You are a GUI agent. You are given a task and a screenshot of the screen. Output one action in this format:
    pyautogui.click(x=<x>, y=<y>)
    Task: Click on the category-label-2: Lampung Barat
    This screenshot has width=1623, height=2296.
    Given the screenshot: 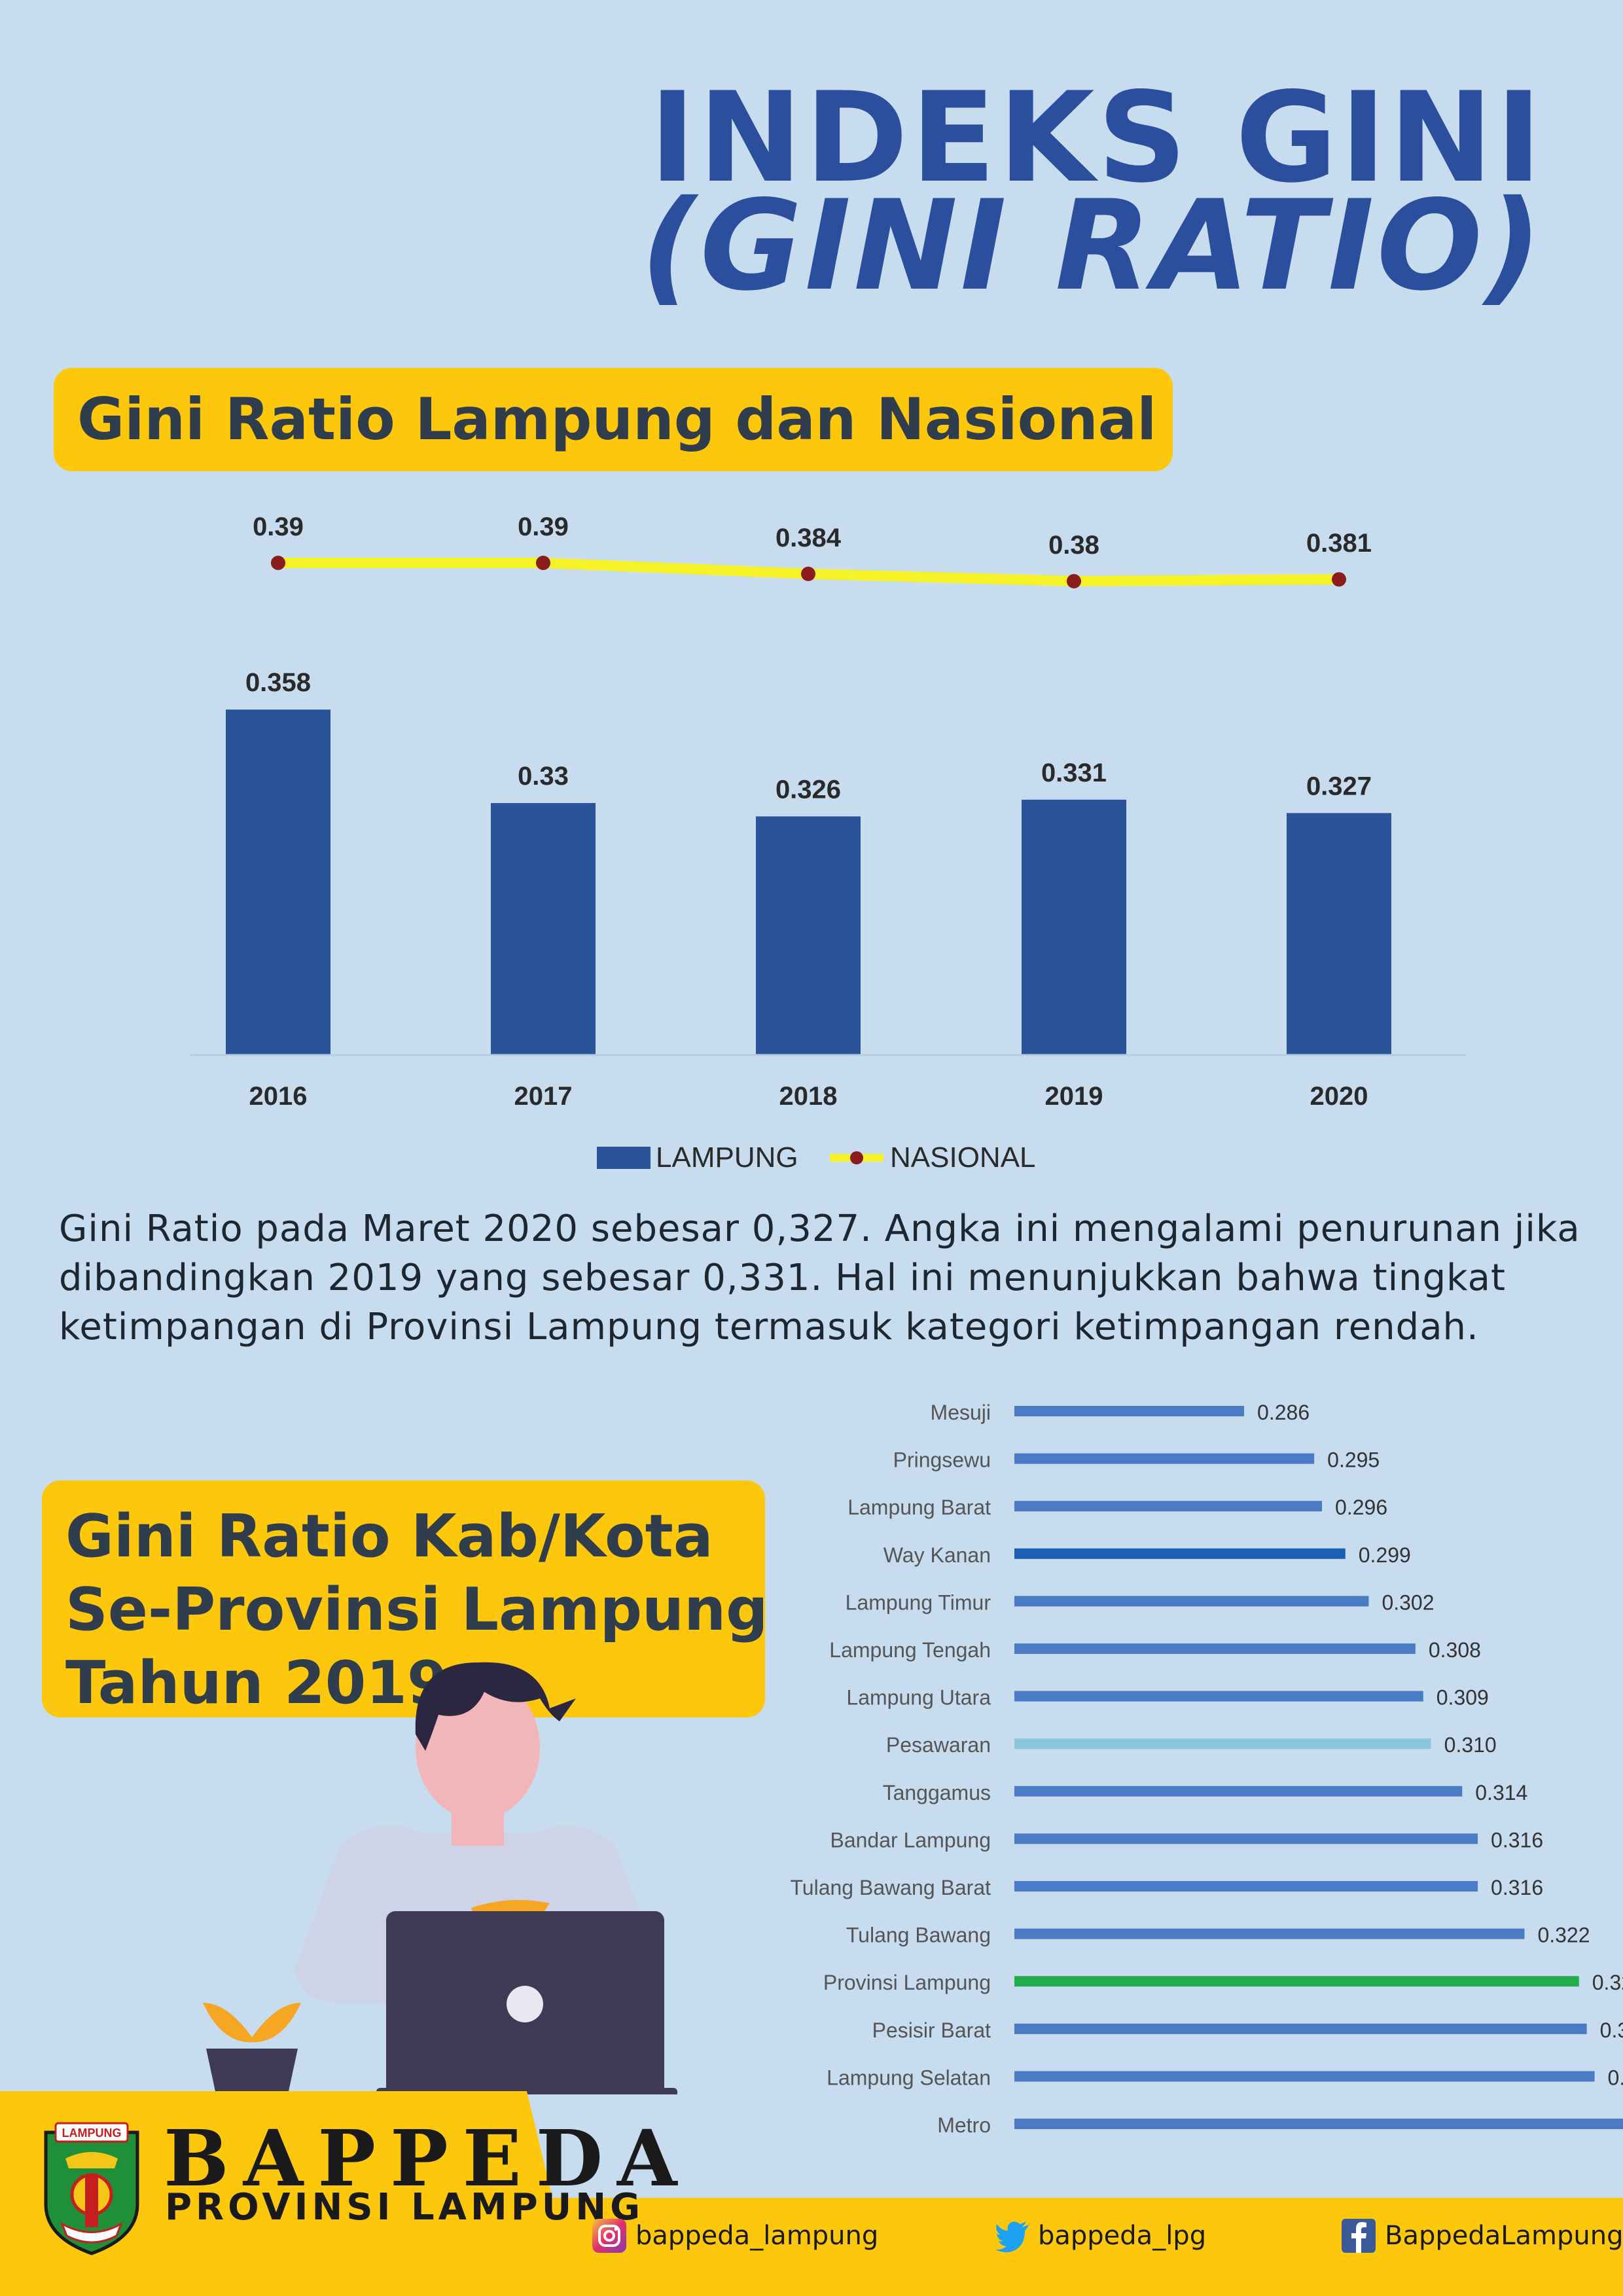 What is the action you would take?
    pyautogui.click(x=919, y=1507)
    